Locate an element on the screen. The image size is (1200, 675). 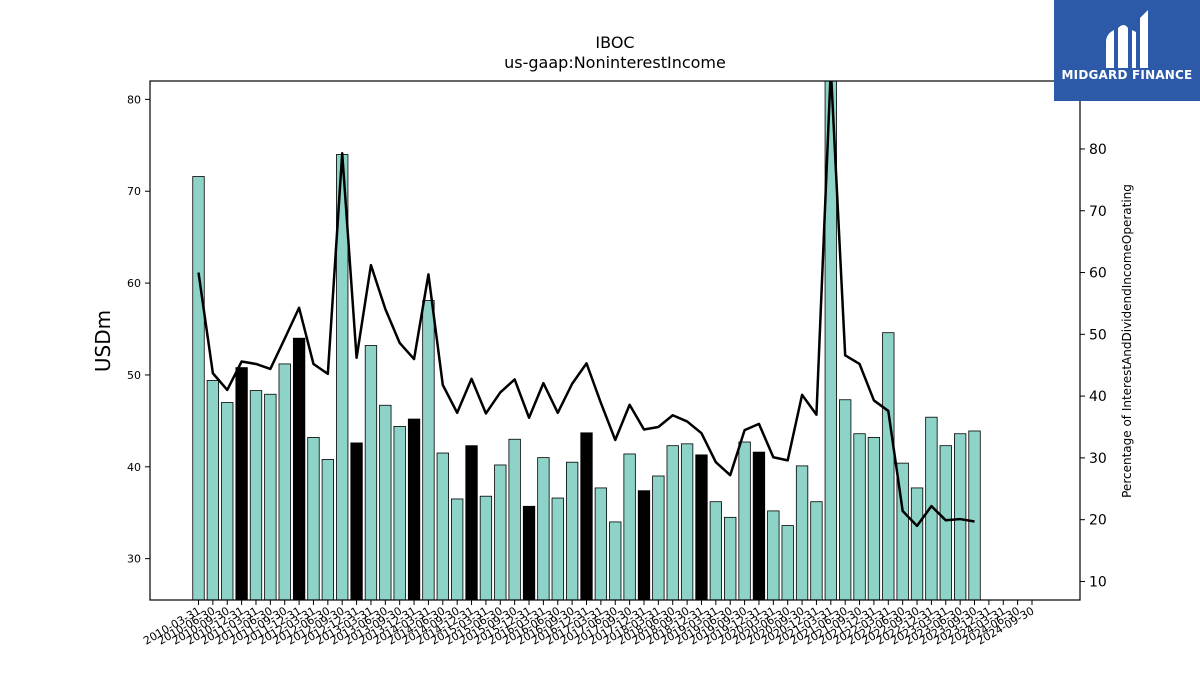
y-axis-left: 30 40 50 60 70 80 is located at coordinates (138, 329).